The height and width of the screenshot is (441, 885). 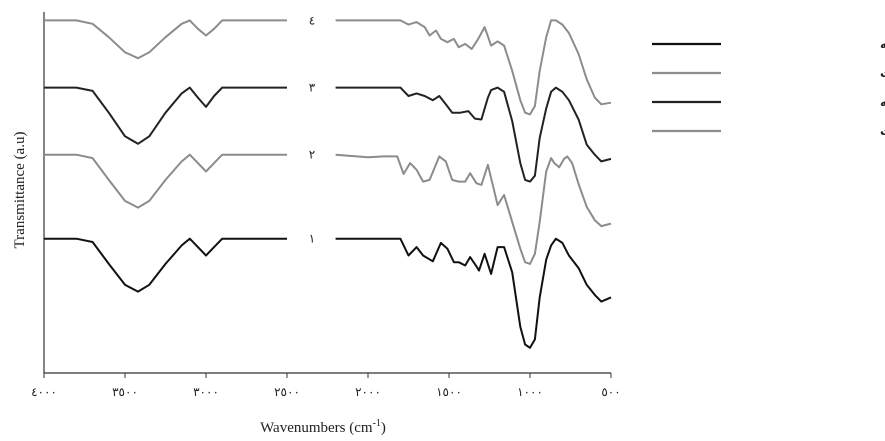 What do you see at coordinates (383, 428) in the screenshot?
I see `x-axis-label-end: )` at bounding box center [383, 428].